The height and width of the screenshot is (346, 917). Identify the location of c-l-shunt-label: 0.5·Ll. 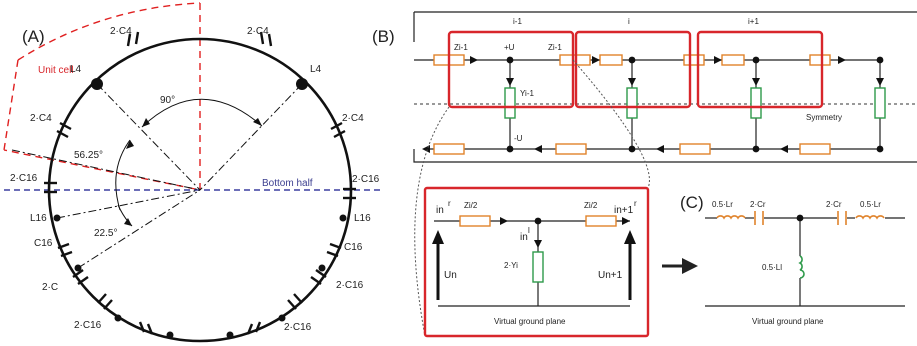
(772, 267).